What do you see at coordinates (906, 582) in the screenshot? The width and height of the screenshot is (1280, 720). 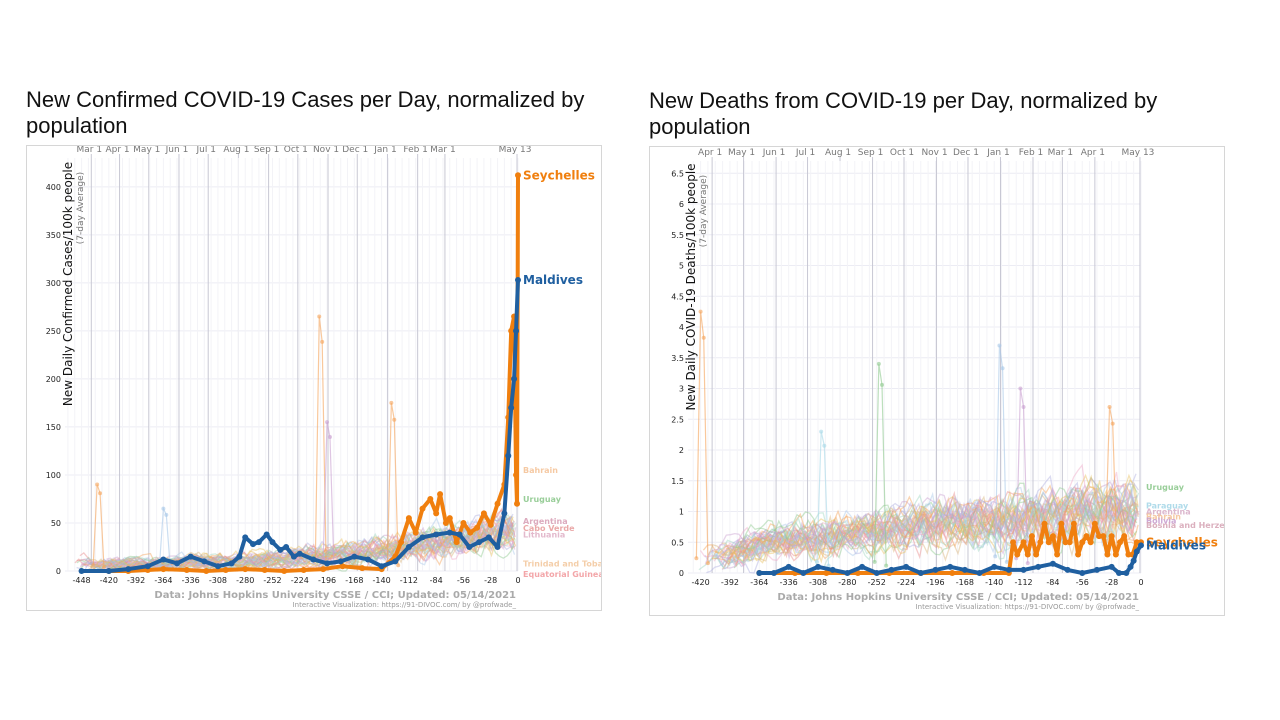 I see `x-tick-label: -224` at bounding box center [906, 582].